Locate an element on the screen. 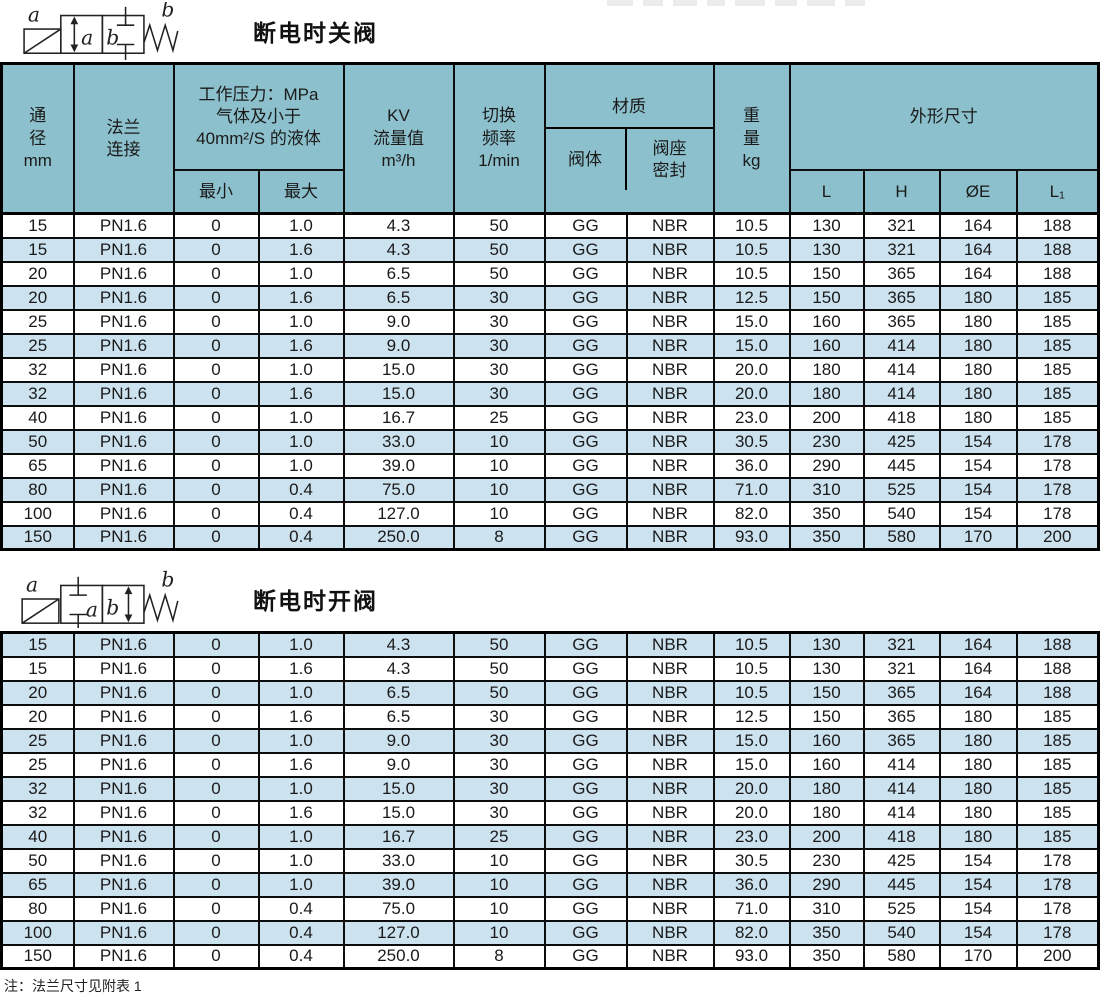 This screenshot has height=996, width=1100. table-cell: 20.0 is located at coordinates (751, 812).